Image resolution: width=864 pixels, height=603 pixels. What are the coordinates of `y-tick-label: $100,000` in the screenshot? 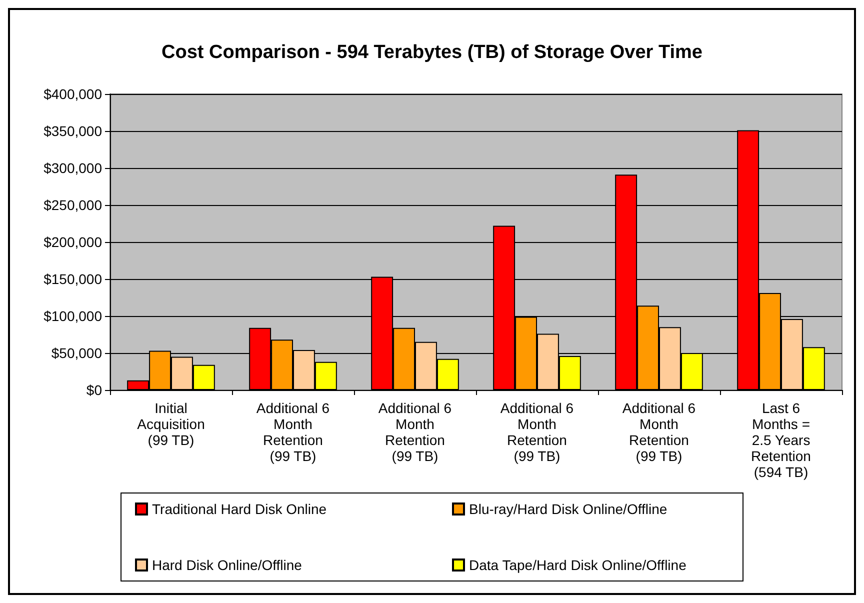 It's located at (73, 316).